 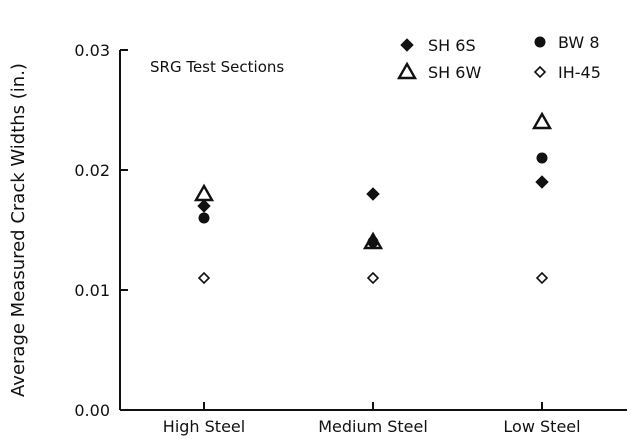 What do you see at coordinates (452, 45) in the screenshot?
I see `legend-label-sh-6s: SH 6S` at bounding box center [452, 45].